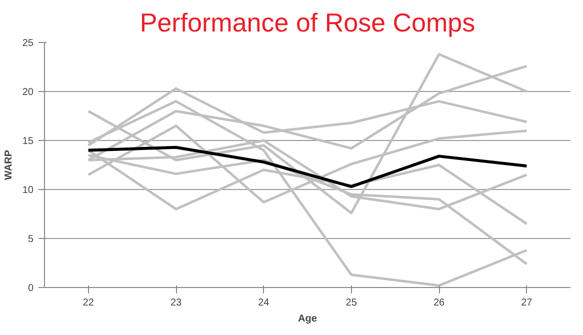  What do you see at coordinates (28, 92) in the screenshot?
I see `y-tick-label: 20` at bounding box center [28, 92].